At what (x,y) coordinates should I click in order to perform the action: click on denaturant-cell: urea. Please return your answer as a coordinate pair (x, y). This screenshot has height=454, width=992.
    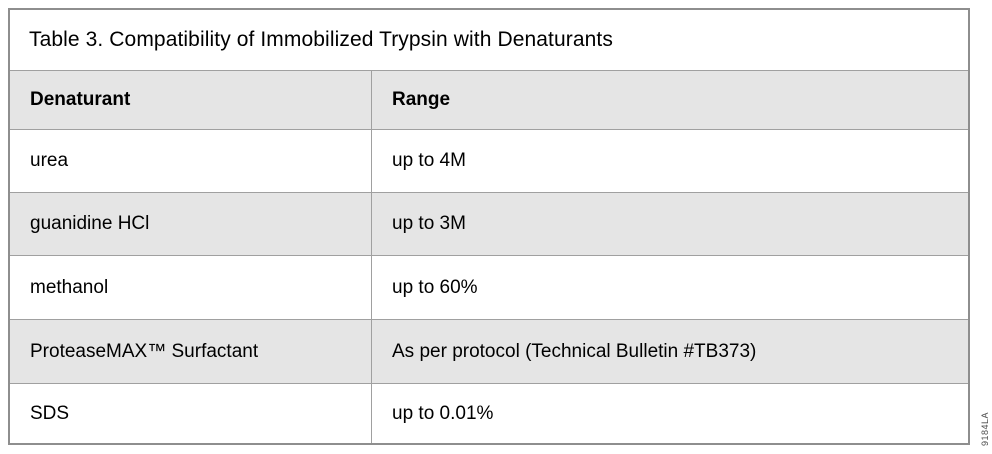
    Looking at the image, I should click on (191, 161).